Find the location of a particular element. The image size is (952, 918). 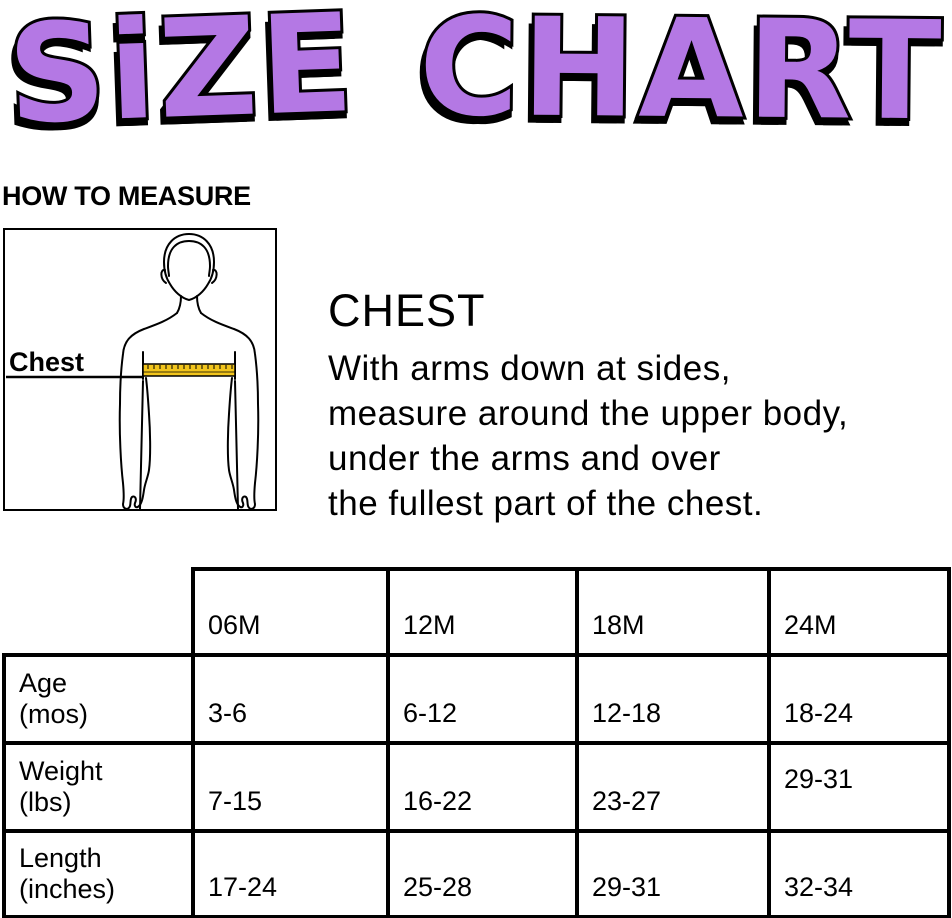

table-row-weight: Weight (lbs) 7-15 16-22 23-27 29-31 is located at coordinates (476, 787).